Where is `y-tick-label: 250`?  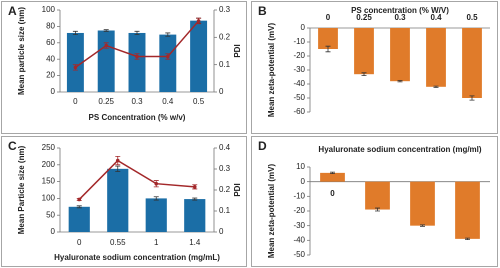
y-tick-label: 250 is located at coordinates (49, 147).